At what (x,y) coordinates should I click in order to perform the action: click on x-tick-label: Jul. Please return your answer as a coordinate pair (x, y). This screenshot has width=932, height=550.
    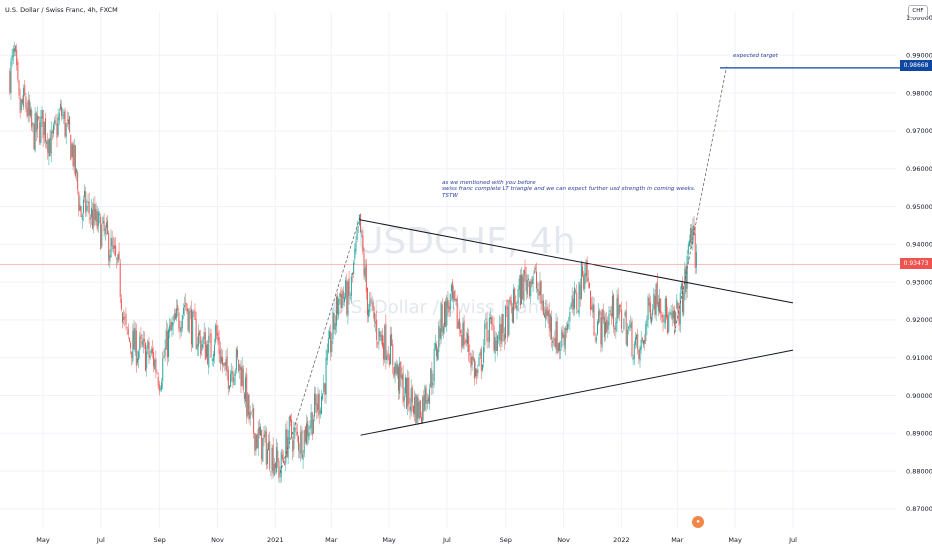
    Looking at the image, I should click on (100, 540).